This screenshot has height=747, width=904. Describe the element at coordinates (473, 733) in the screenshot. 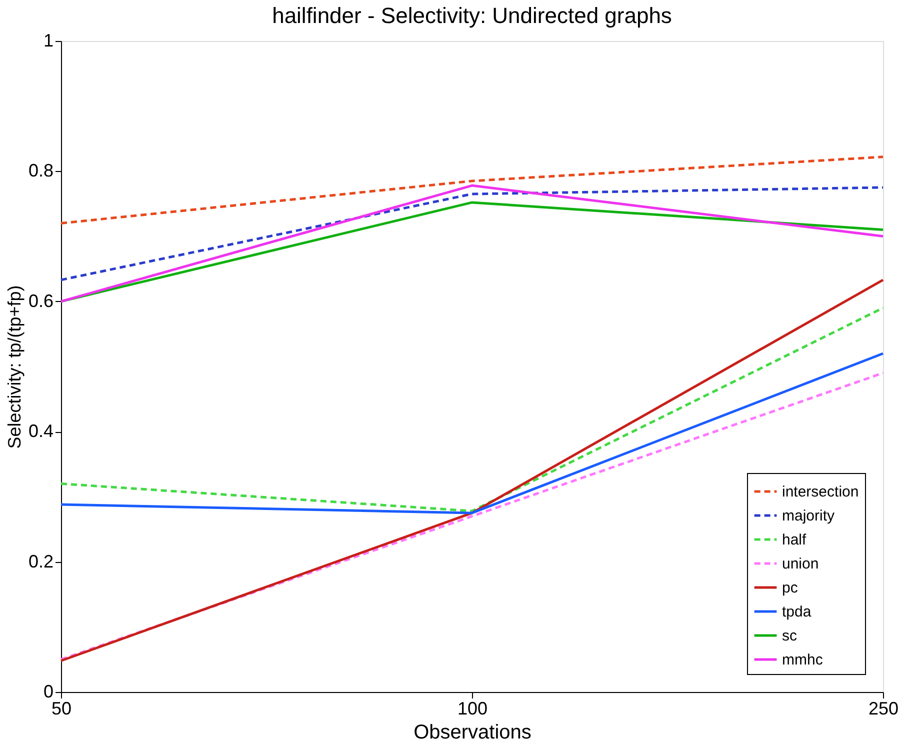

I see `x-axis-title: Observations` at that location.